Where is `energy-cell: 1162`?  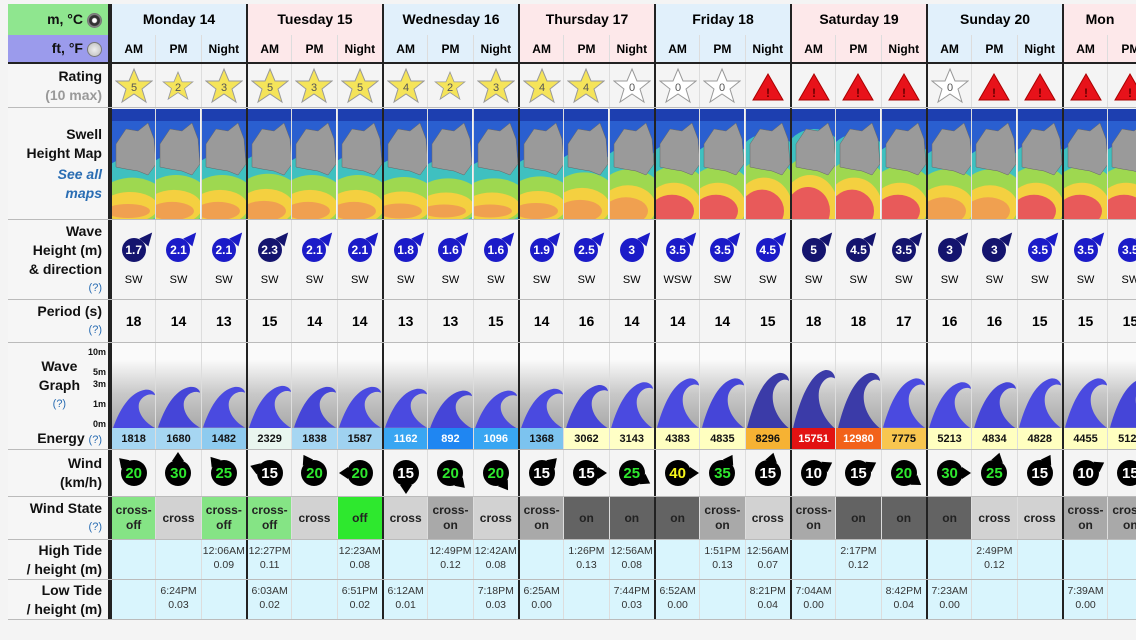 energy-cell: 1162 is located at coordinates (404, 438).